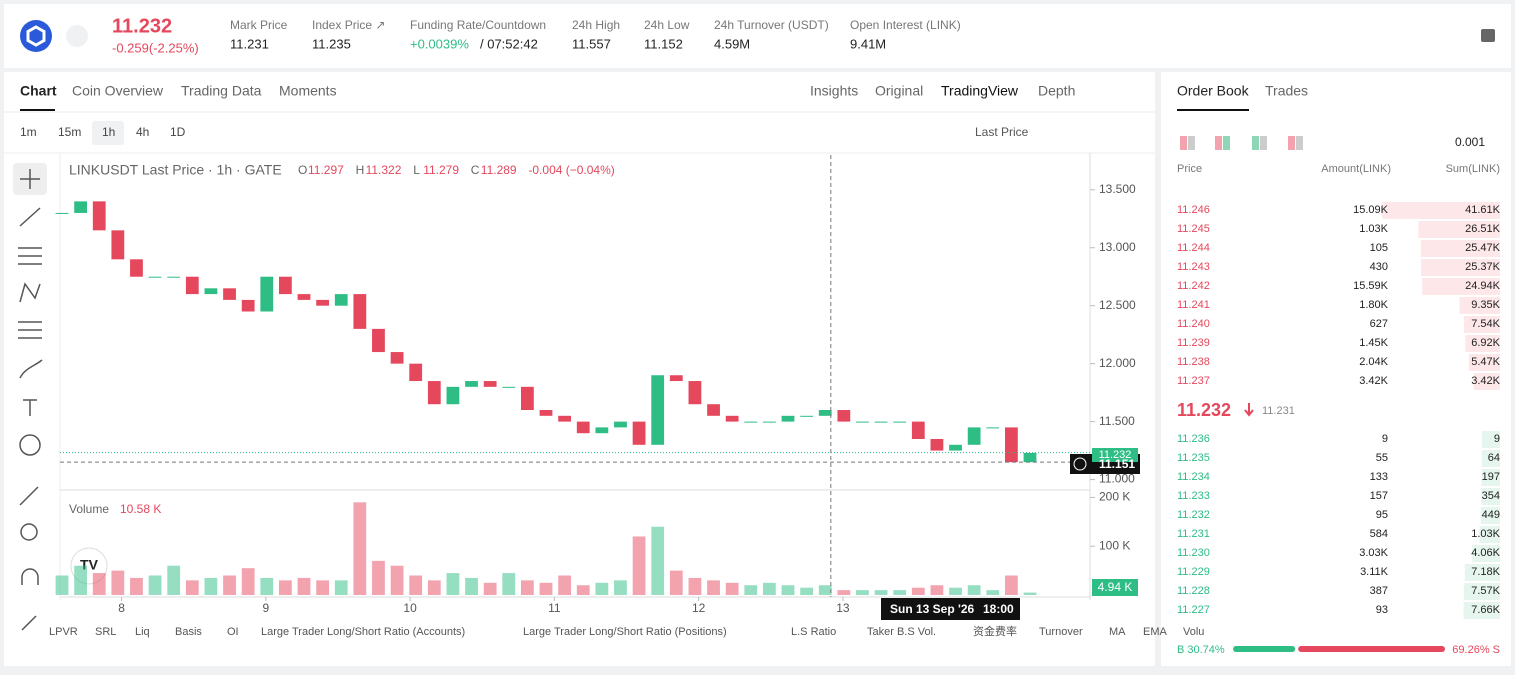  What do you see at coordinates (121, 608) in the screenshot?
I see `x-tick-label: 8` at bounding box center [121, 608].